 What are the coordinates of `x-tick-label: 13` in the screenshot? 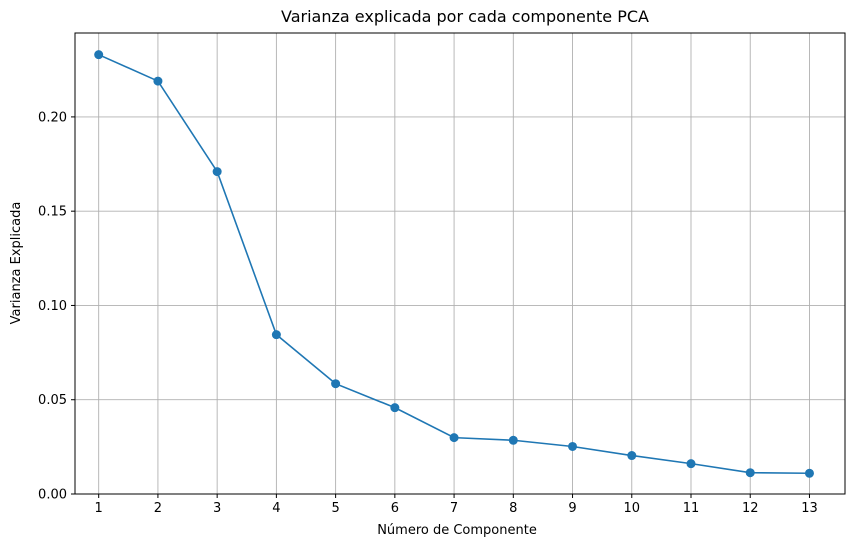 It's located at (809, 508).